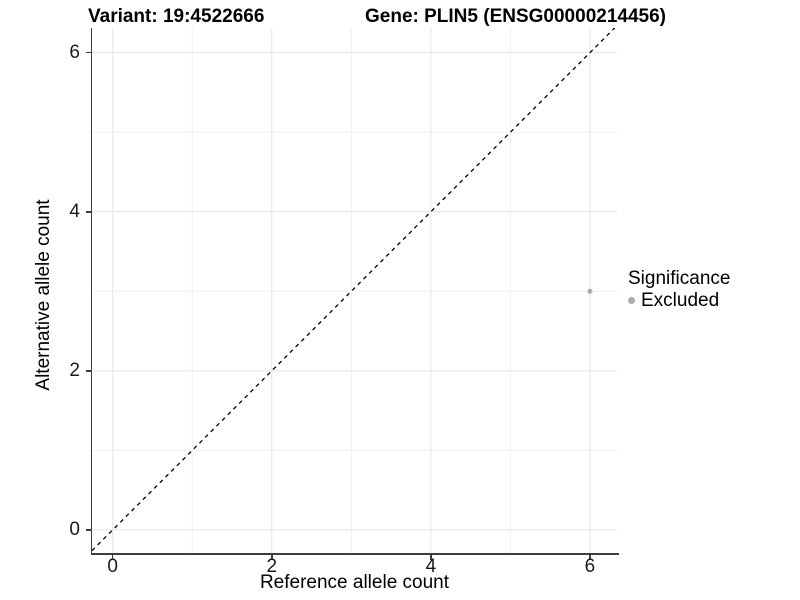 The height and width of the screenshot is (600, 800). I want to click on variant-title: Variant: 19:4522666, so click(176, 16).